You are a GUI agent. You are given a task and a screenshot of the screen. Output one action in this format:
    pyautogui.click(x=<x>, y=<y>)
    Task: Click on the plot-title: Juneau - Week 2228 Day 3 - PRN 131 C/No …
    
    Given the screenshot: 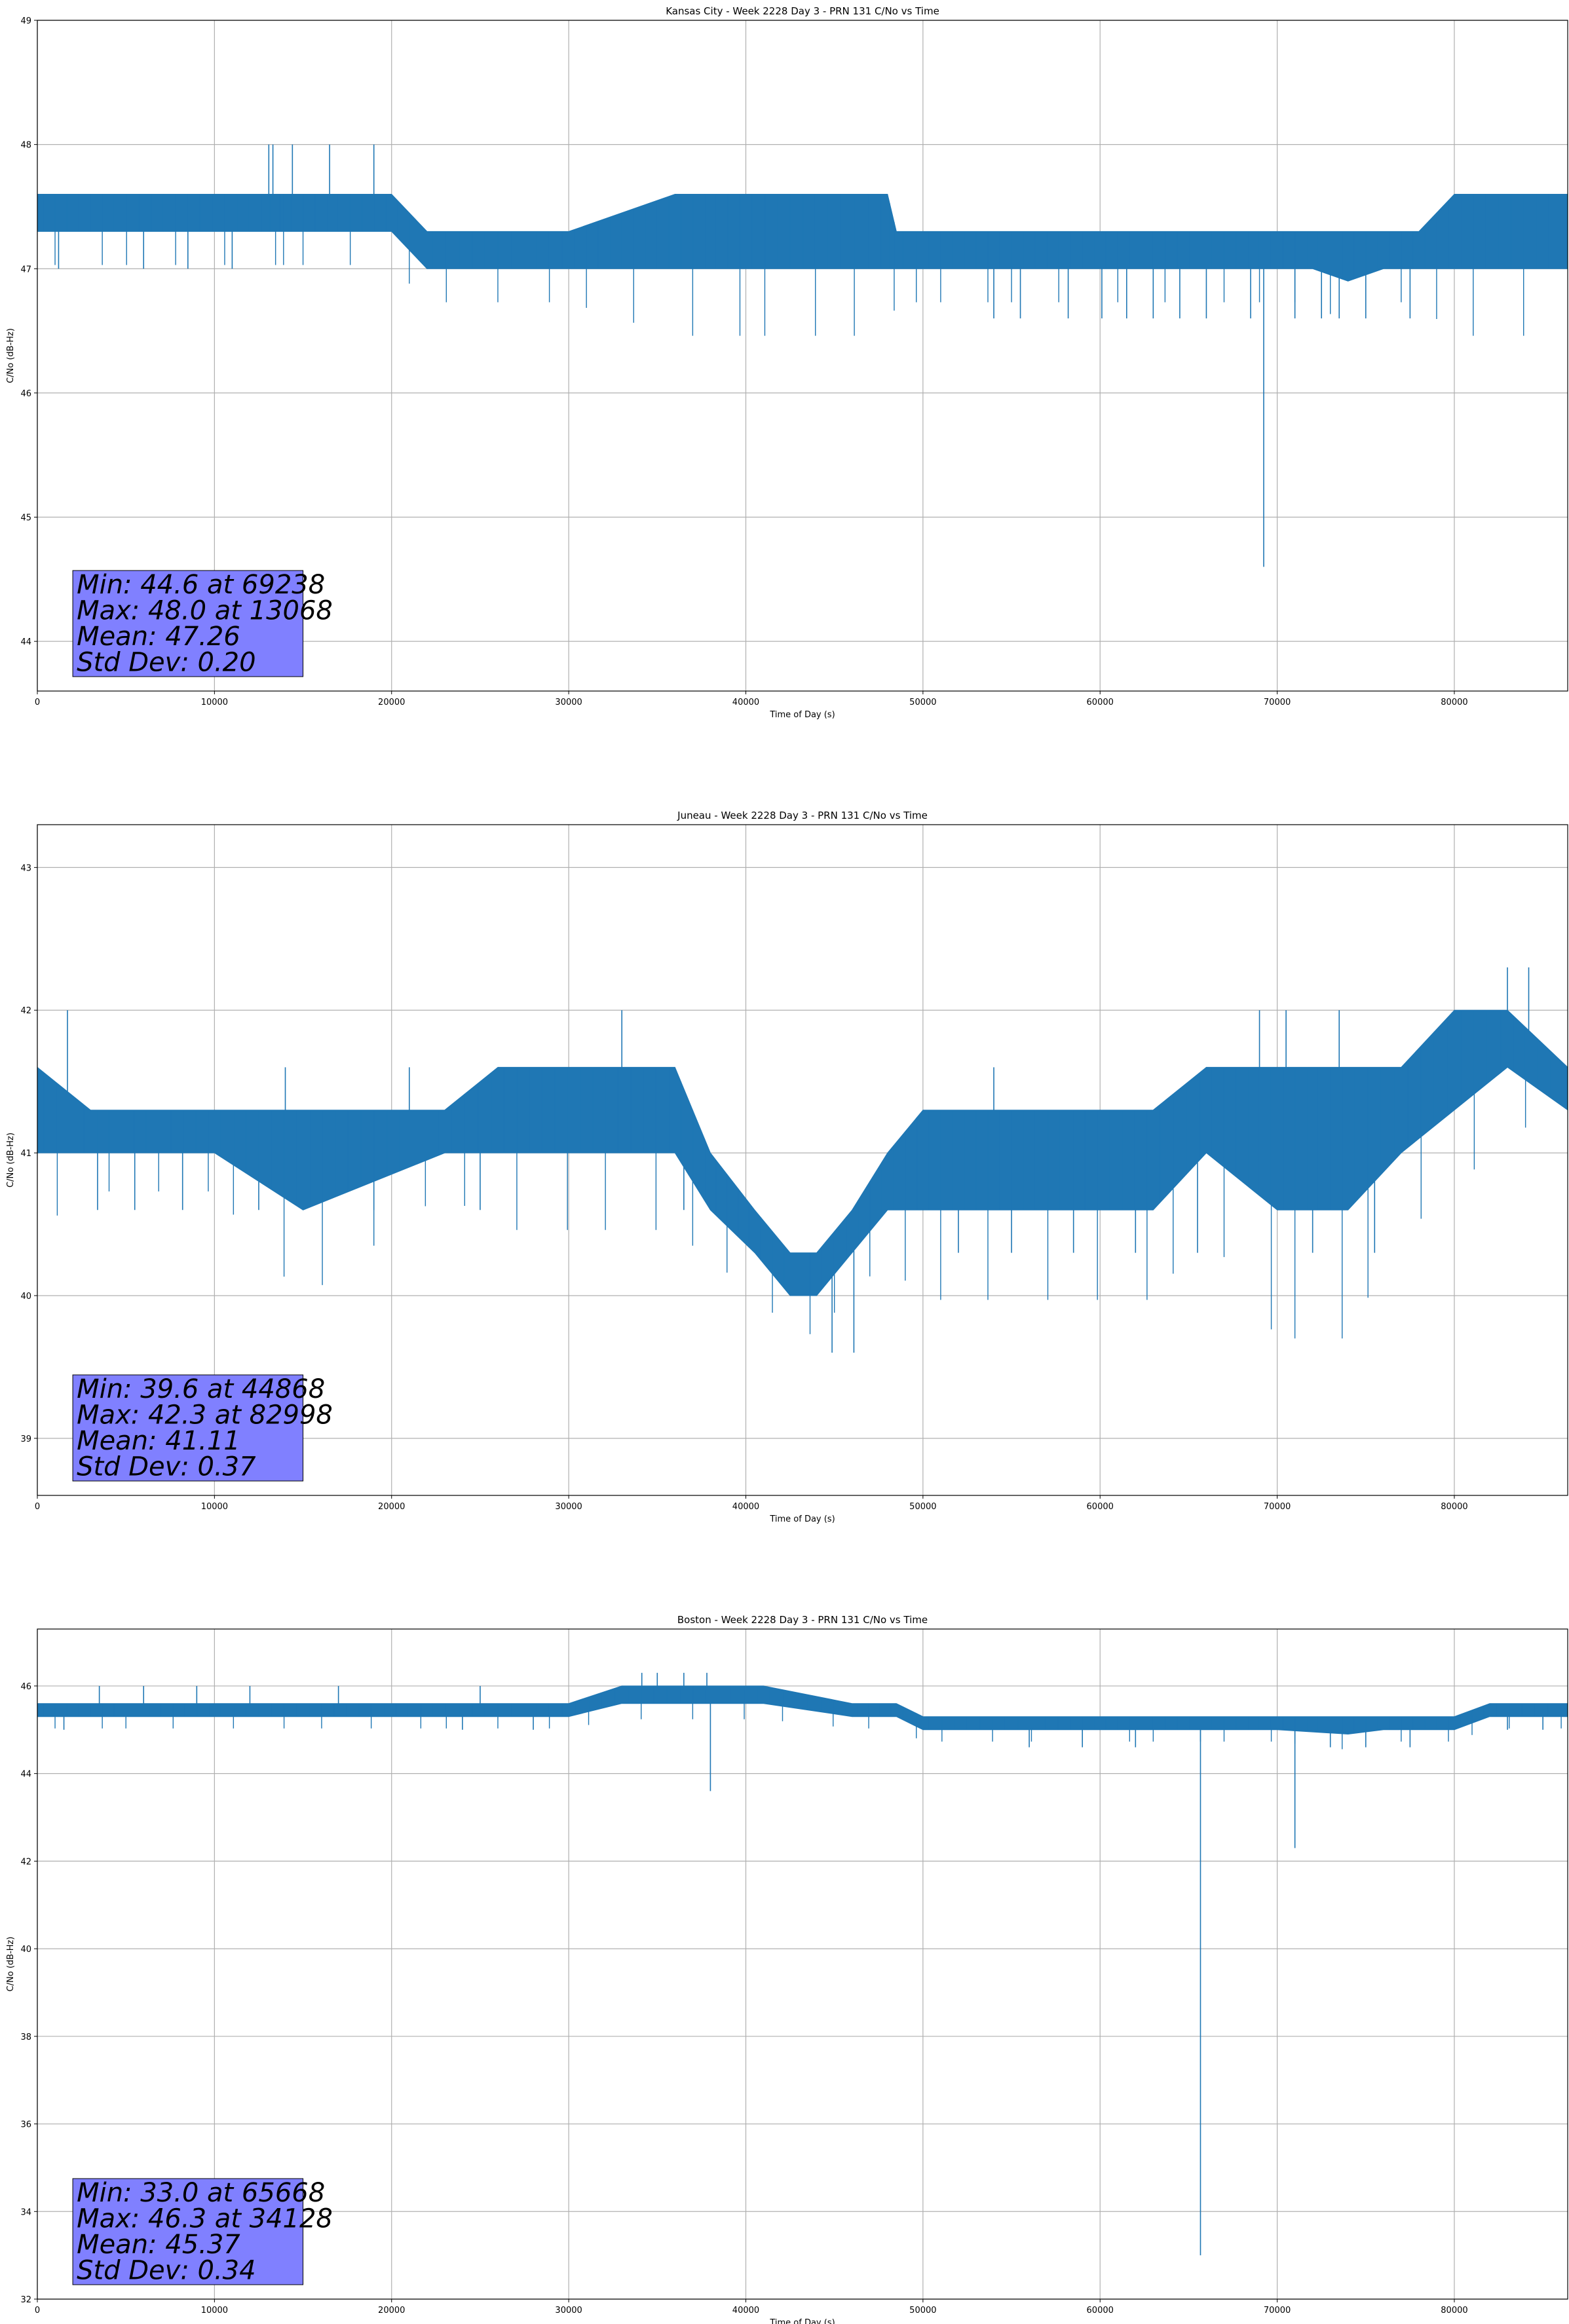 What is the action you would take?
    pyautogui.click(x=802, y=815)
    